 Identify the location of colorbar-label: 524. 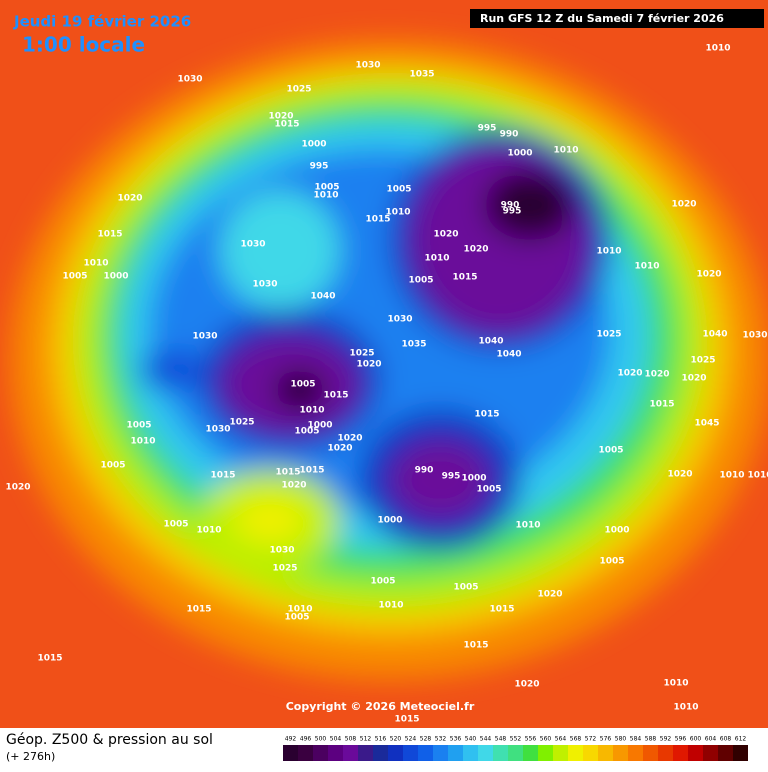
(411, 739).